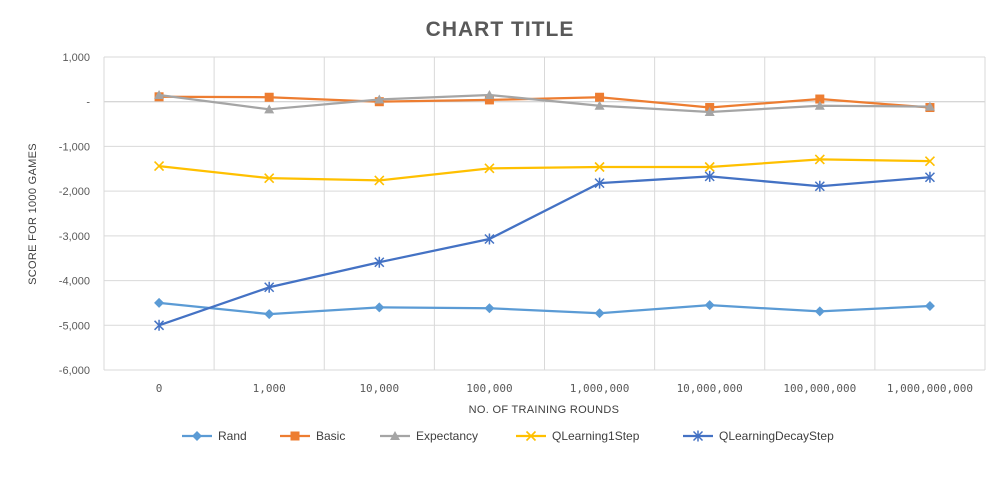 The height and width of the screenshot is (488, 1005). What do you see at coordinates (88, 103) in the screenshot?
I see `y-tick-label: -` at bounding box center [88, 103].